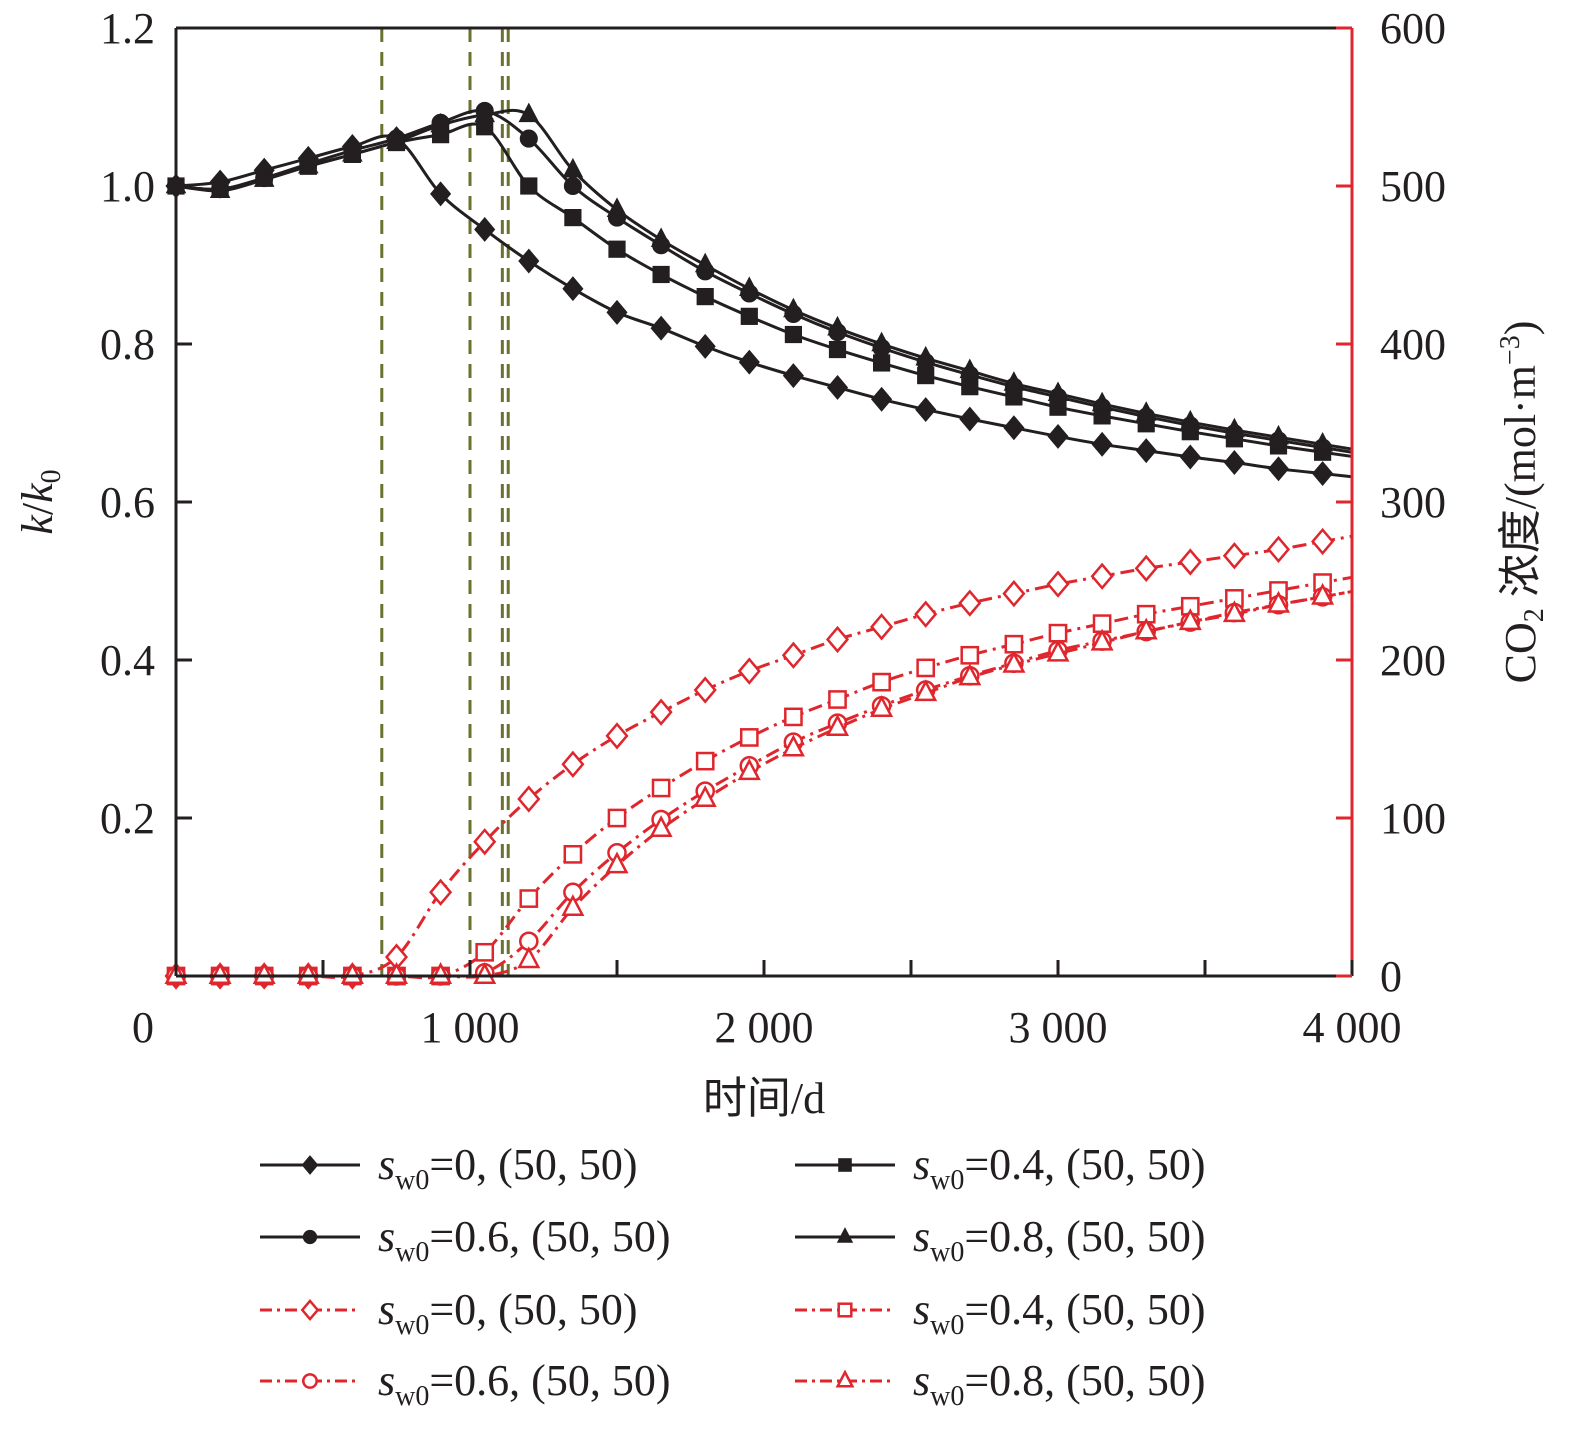  I want to click on svg-text: CO2 浓度/(mol·m−3), so click(1522, 502).